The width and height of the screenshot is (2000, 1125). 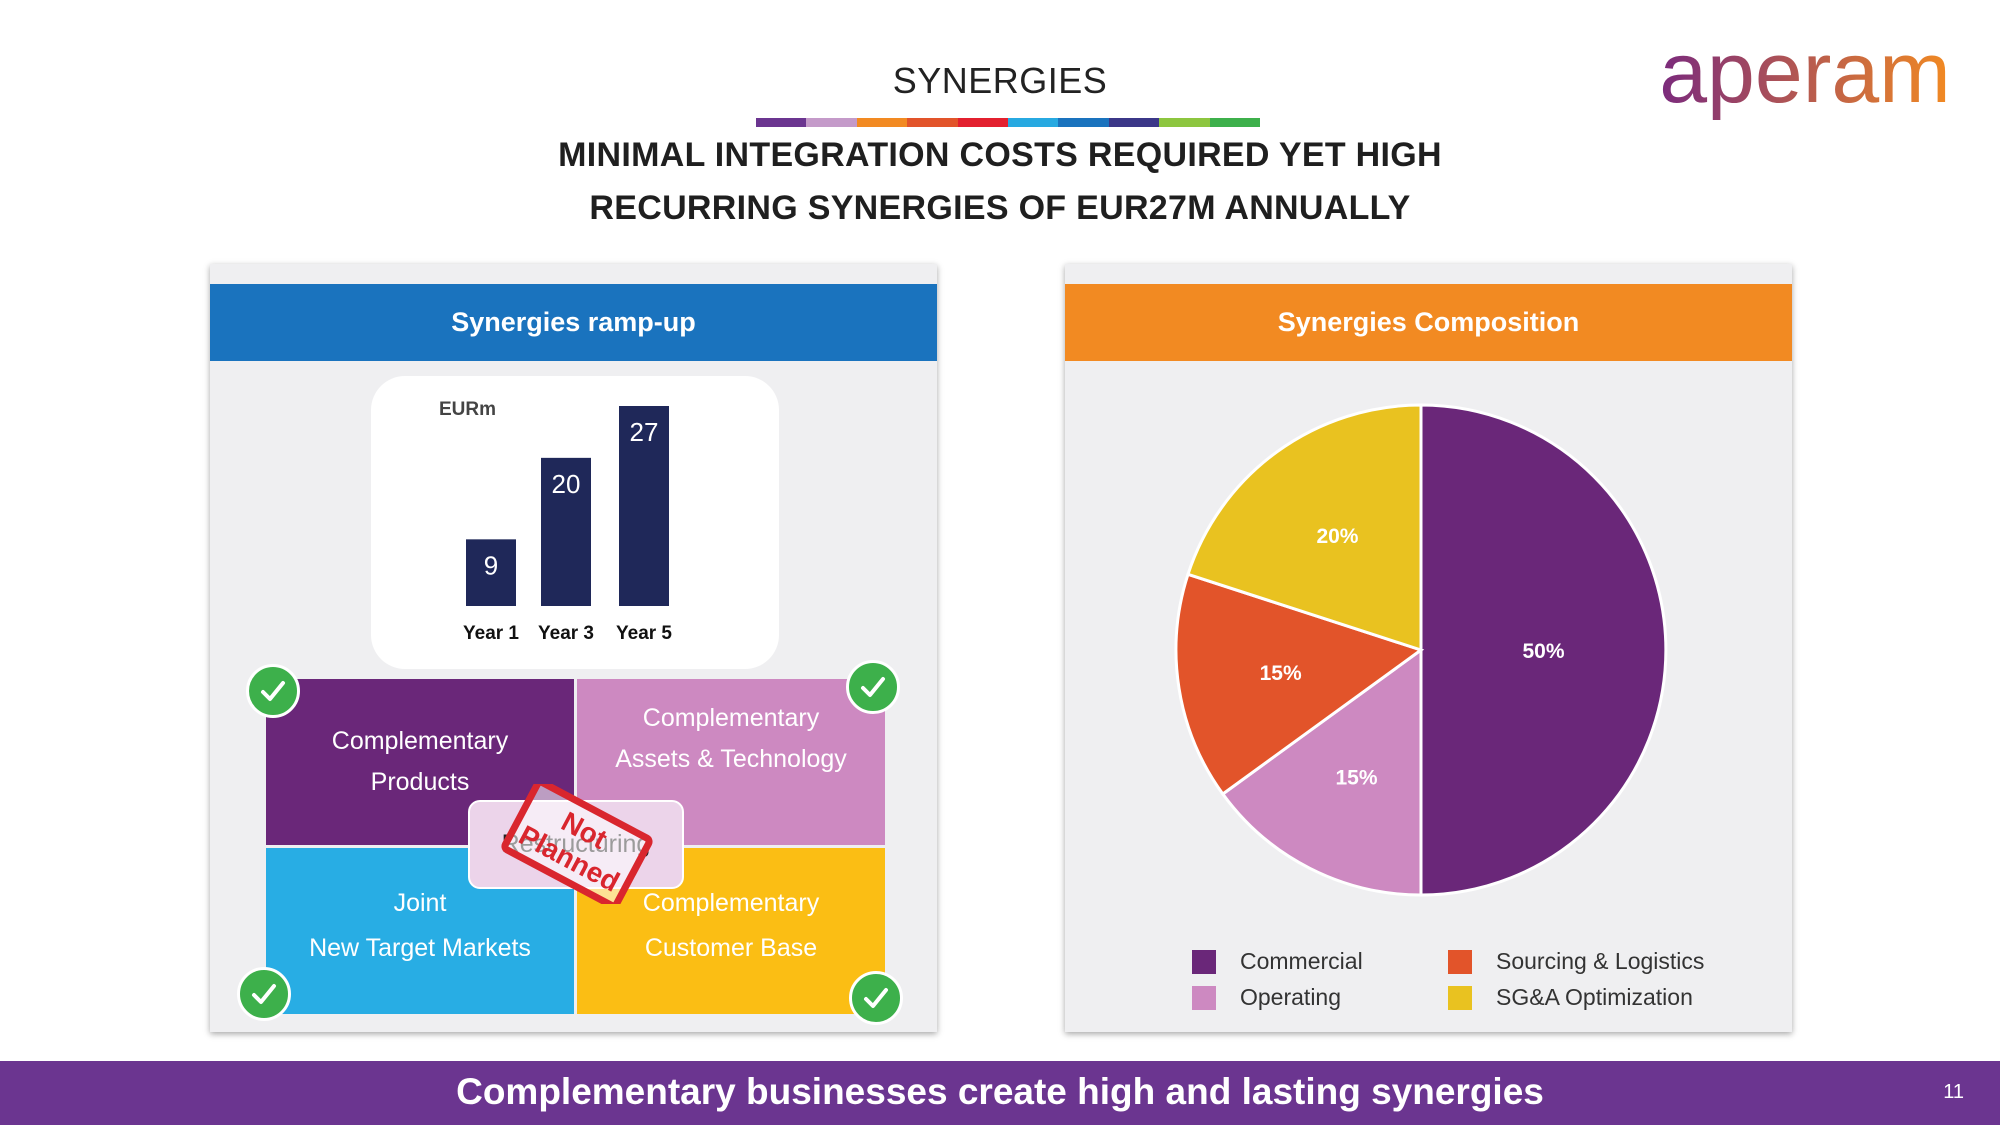 What do you see at coordinates (1301, 961) in the screenshot?
I see `legend-label: Commercial` at bounding box center [1301, 961].